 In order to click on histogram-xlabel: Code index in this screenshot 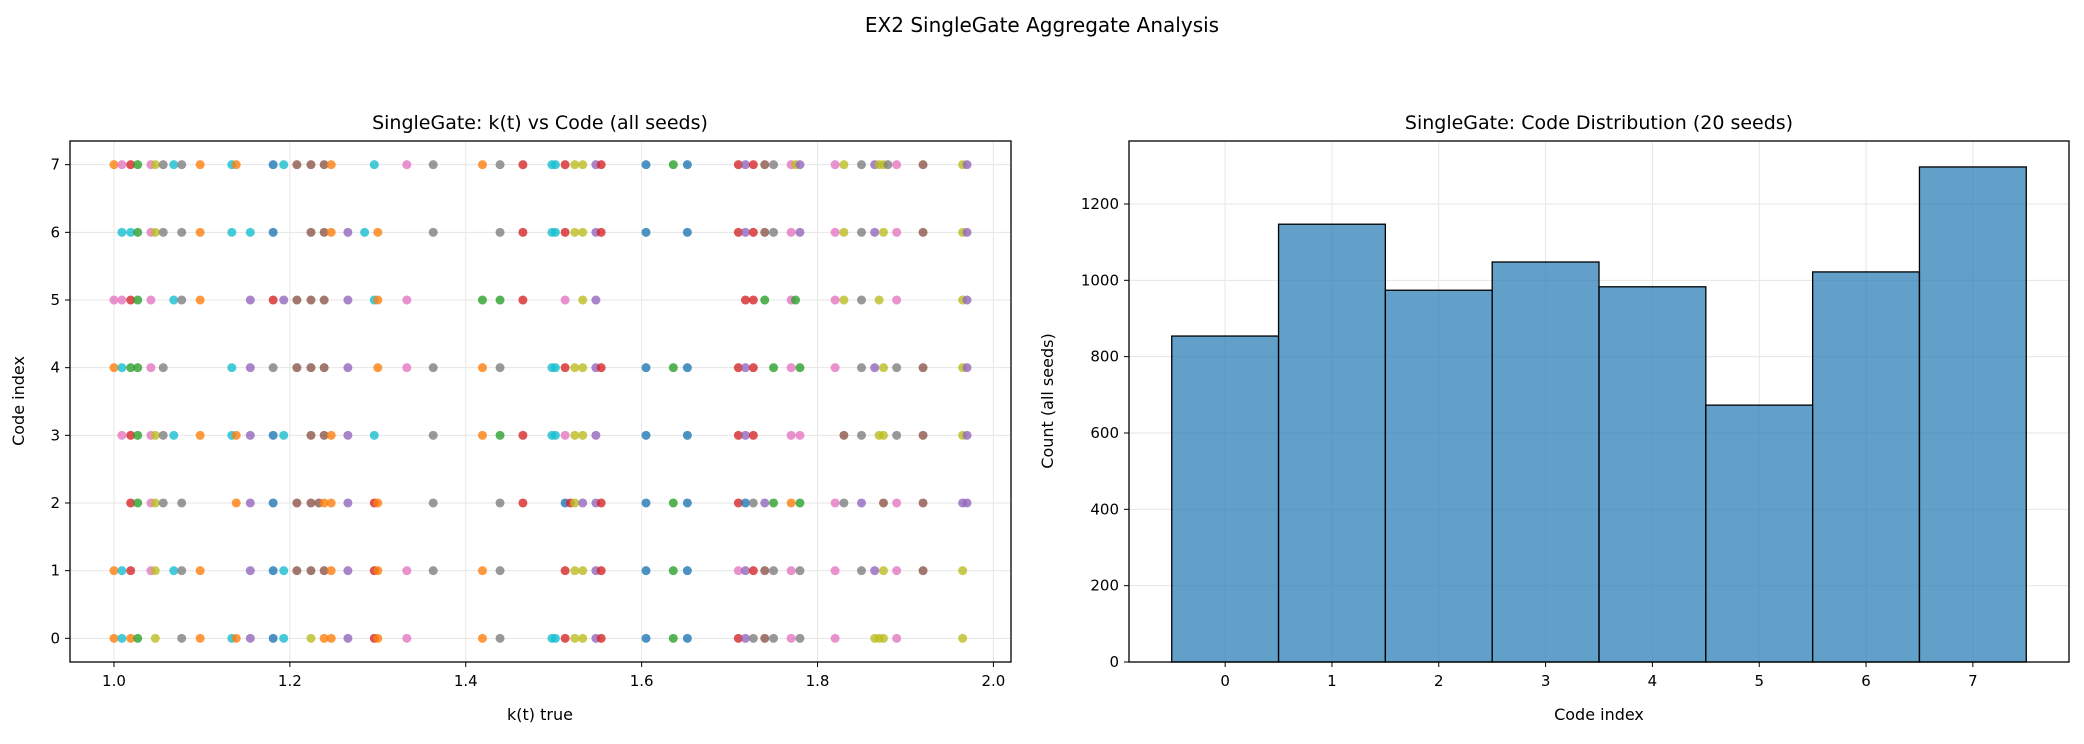, I will do `click(1599, 714)`.